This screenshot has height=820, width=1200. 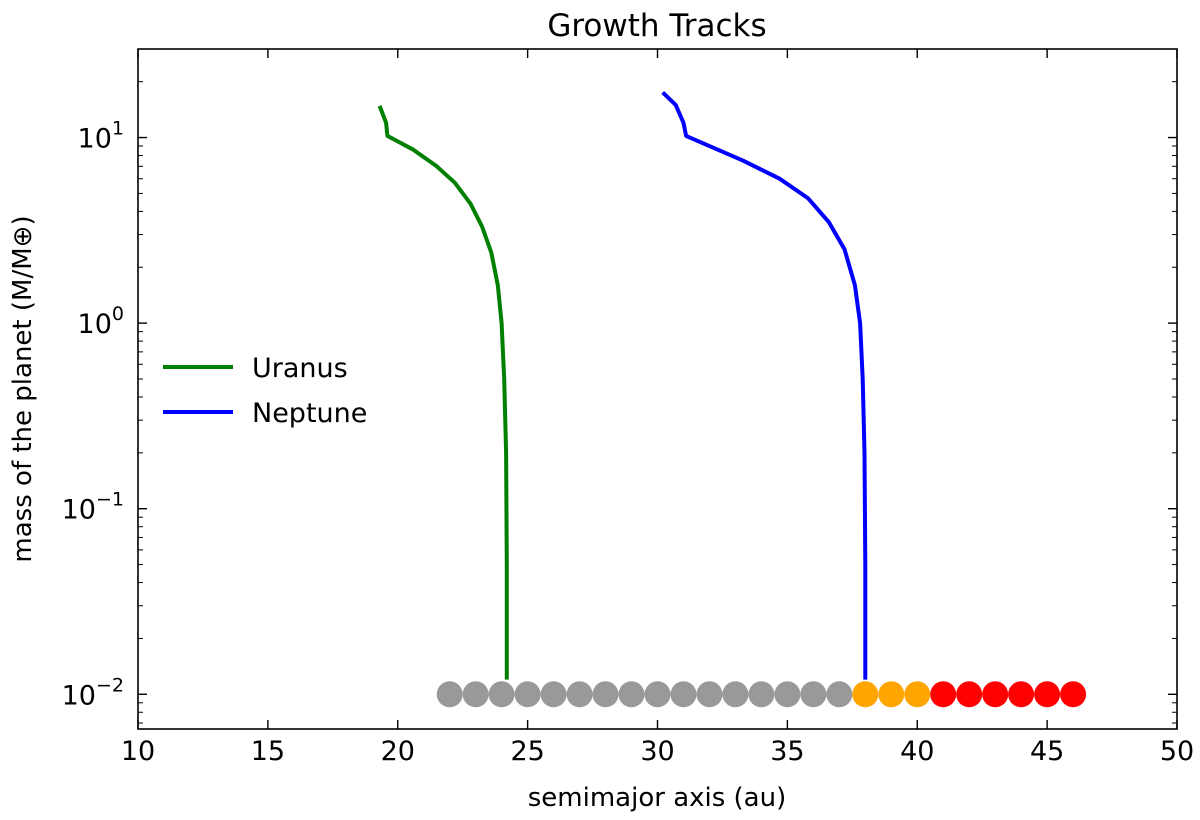 I want to click on y-tick-label: 10⁻², so click(x=93, y=692).